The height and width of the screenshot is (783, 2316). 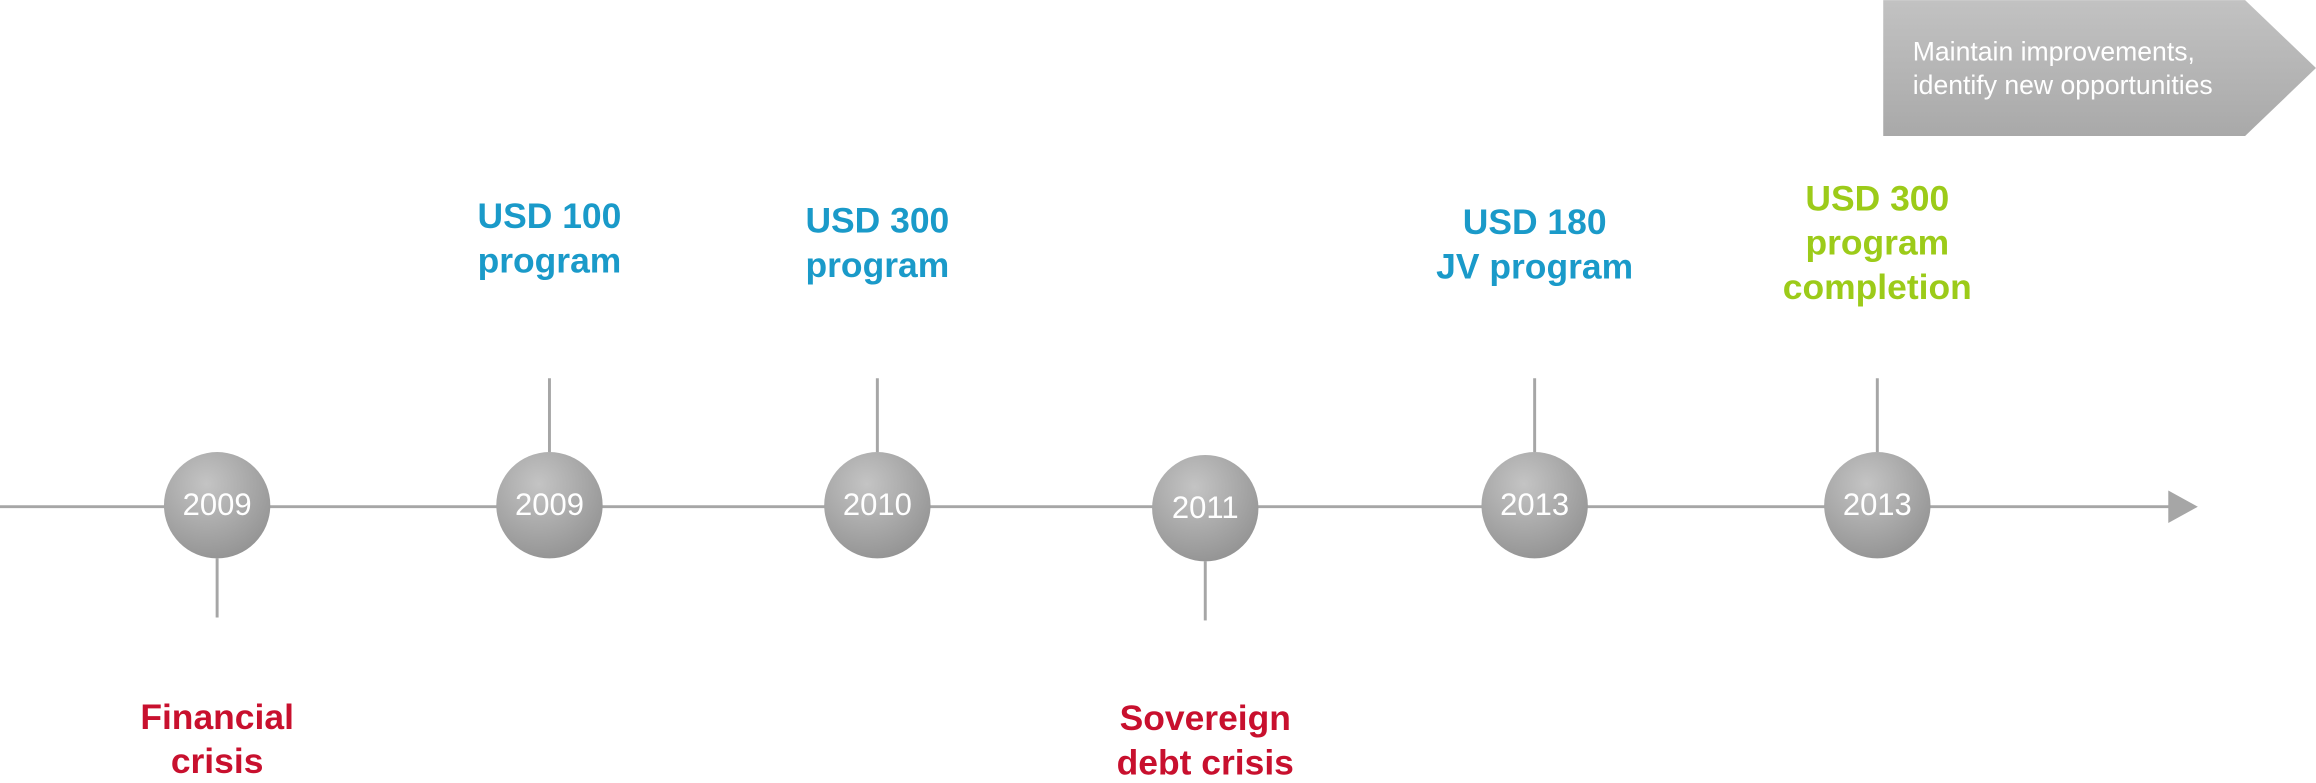 What do you see at coordinates (1205, 763) in the screenshot?
I see `event-label: debt crisis` at bounding box center [1205, 763].